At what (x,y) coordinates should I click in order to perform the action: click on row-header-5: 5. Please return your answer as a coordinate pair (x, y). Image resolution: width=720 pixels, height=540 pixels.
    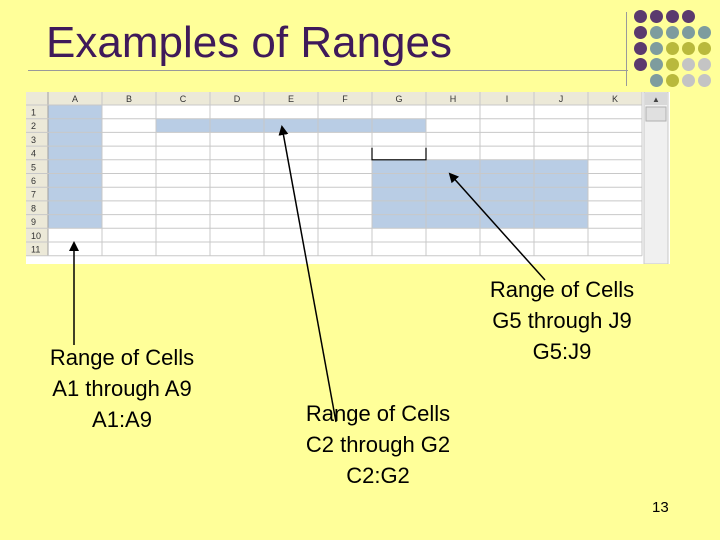
    Looking at the image, I should click on (33, 167).